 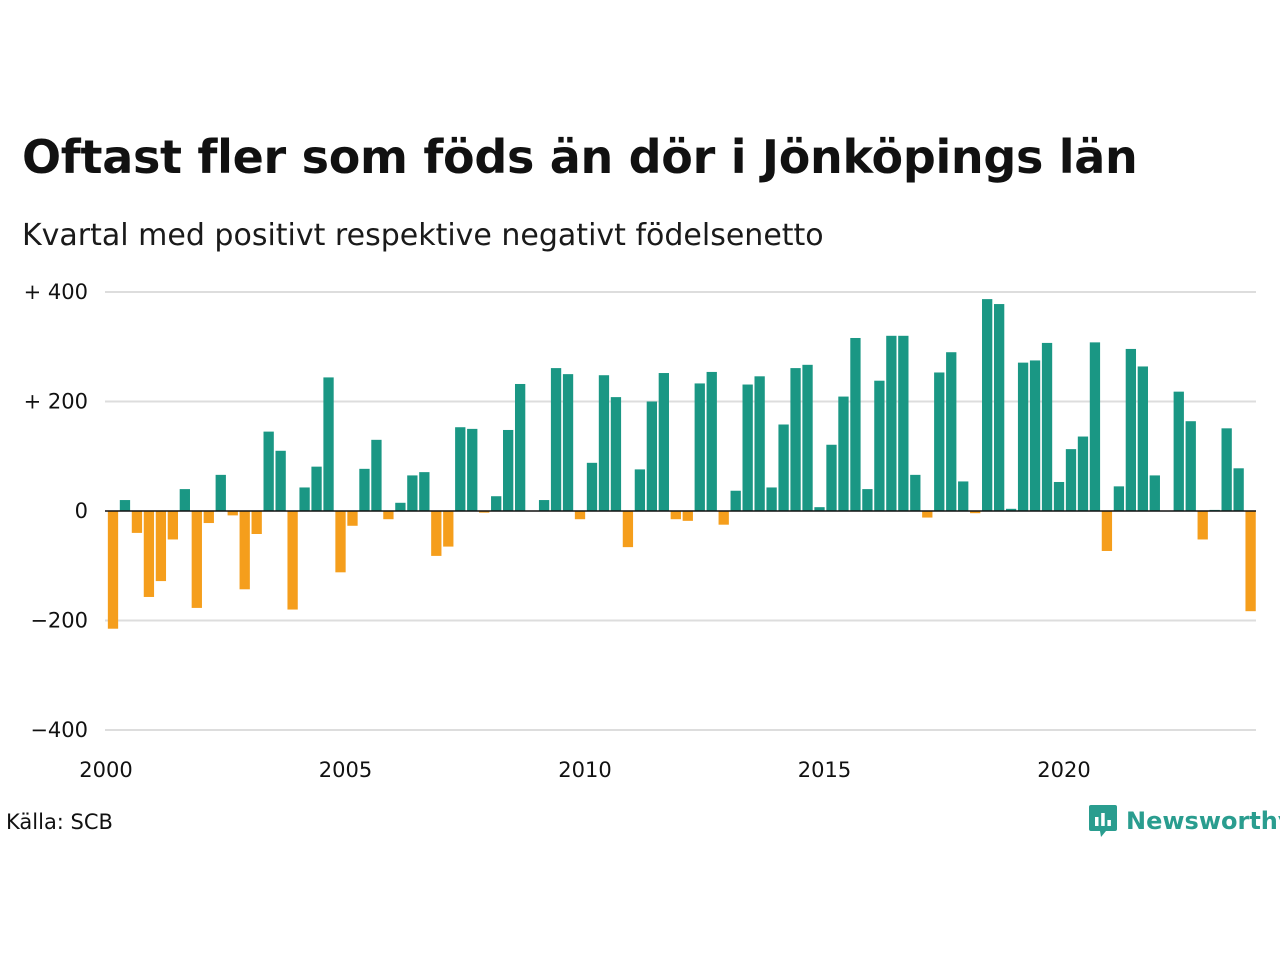 I want to click on source-note: Källa: SCB, so click(x=59, y=822).